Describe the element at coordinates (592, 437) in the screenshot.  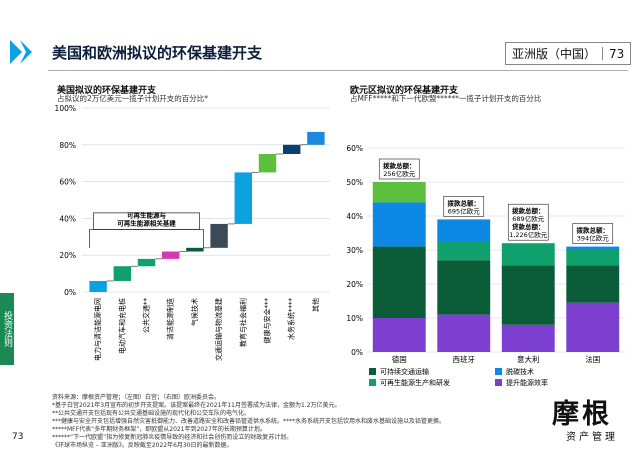
I see `brand-subtitle: 资产管理` at that location.